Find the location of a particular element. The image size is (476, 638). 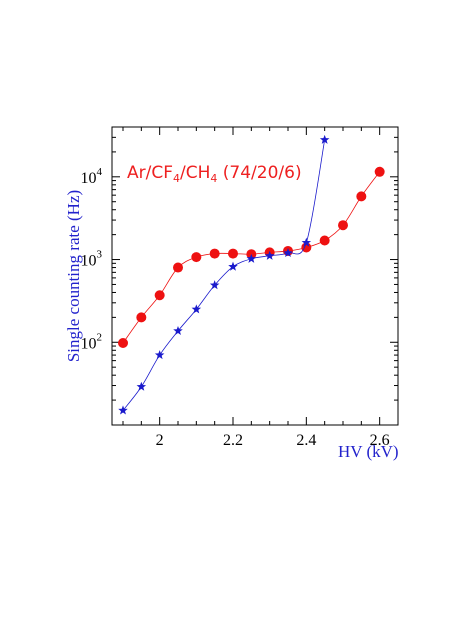

gas-mixture-annotation: Ar/CF4/CH4 (74/20/6) is located at coordinates (214, 174).